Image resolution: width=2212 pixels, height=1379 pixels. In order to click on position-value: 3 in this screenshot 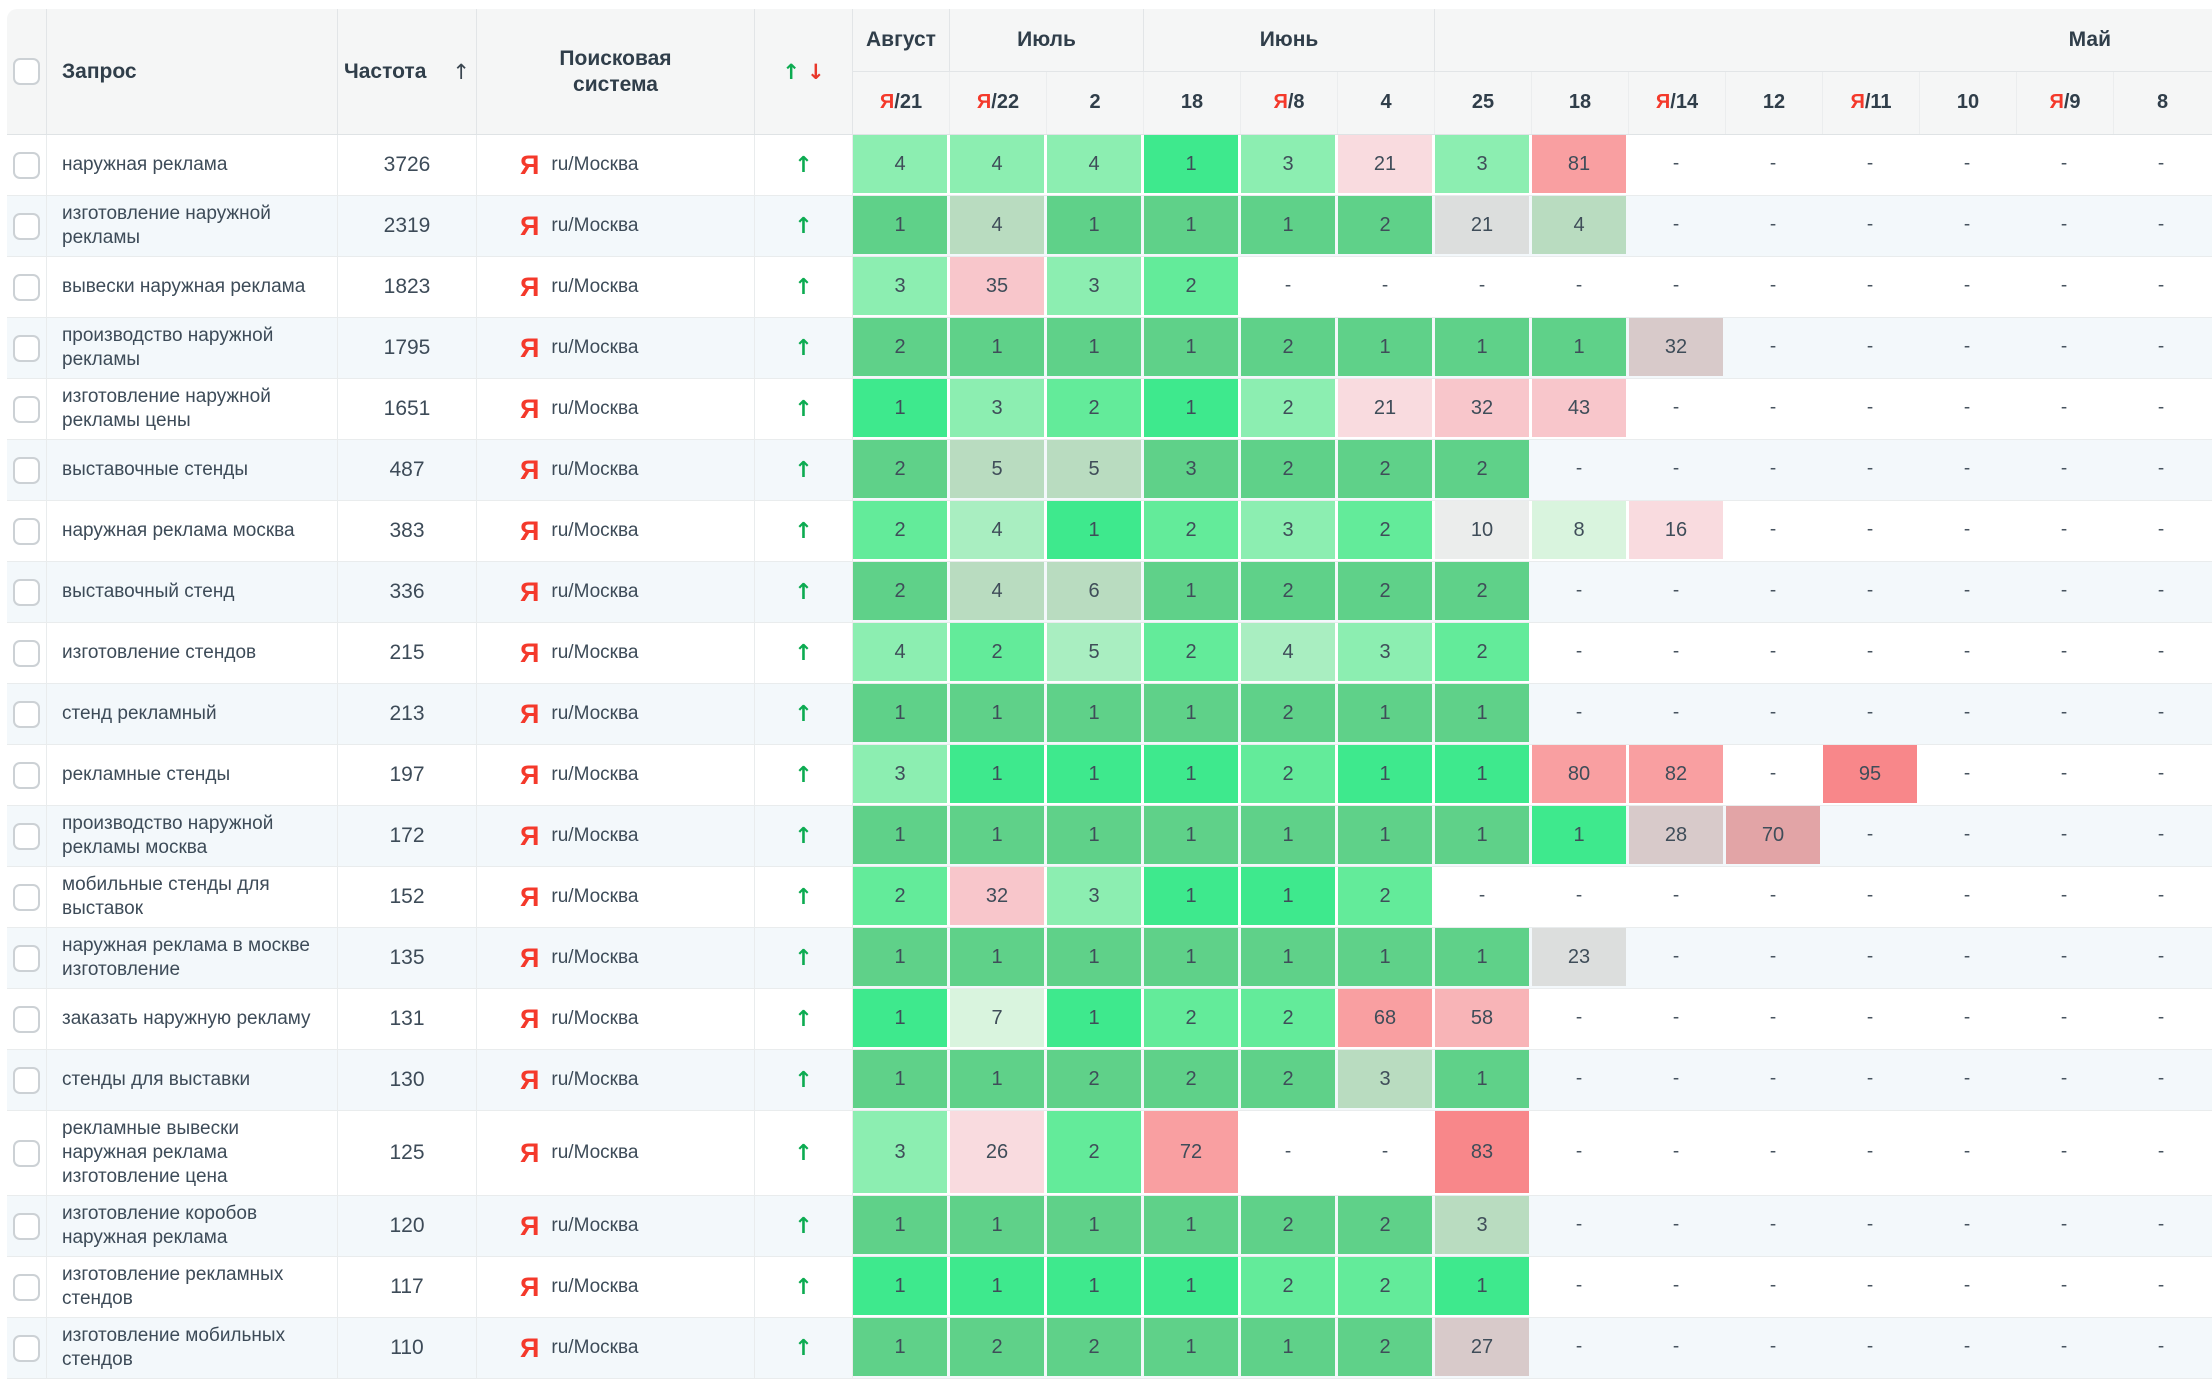, I will do `click(900, 286)`.